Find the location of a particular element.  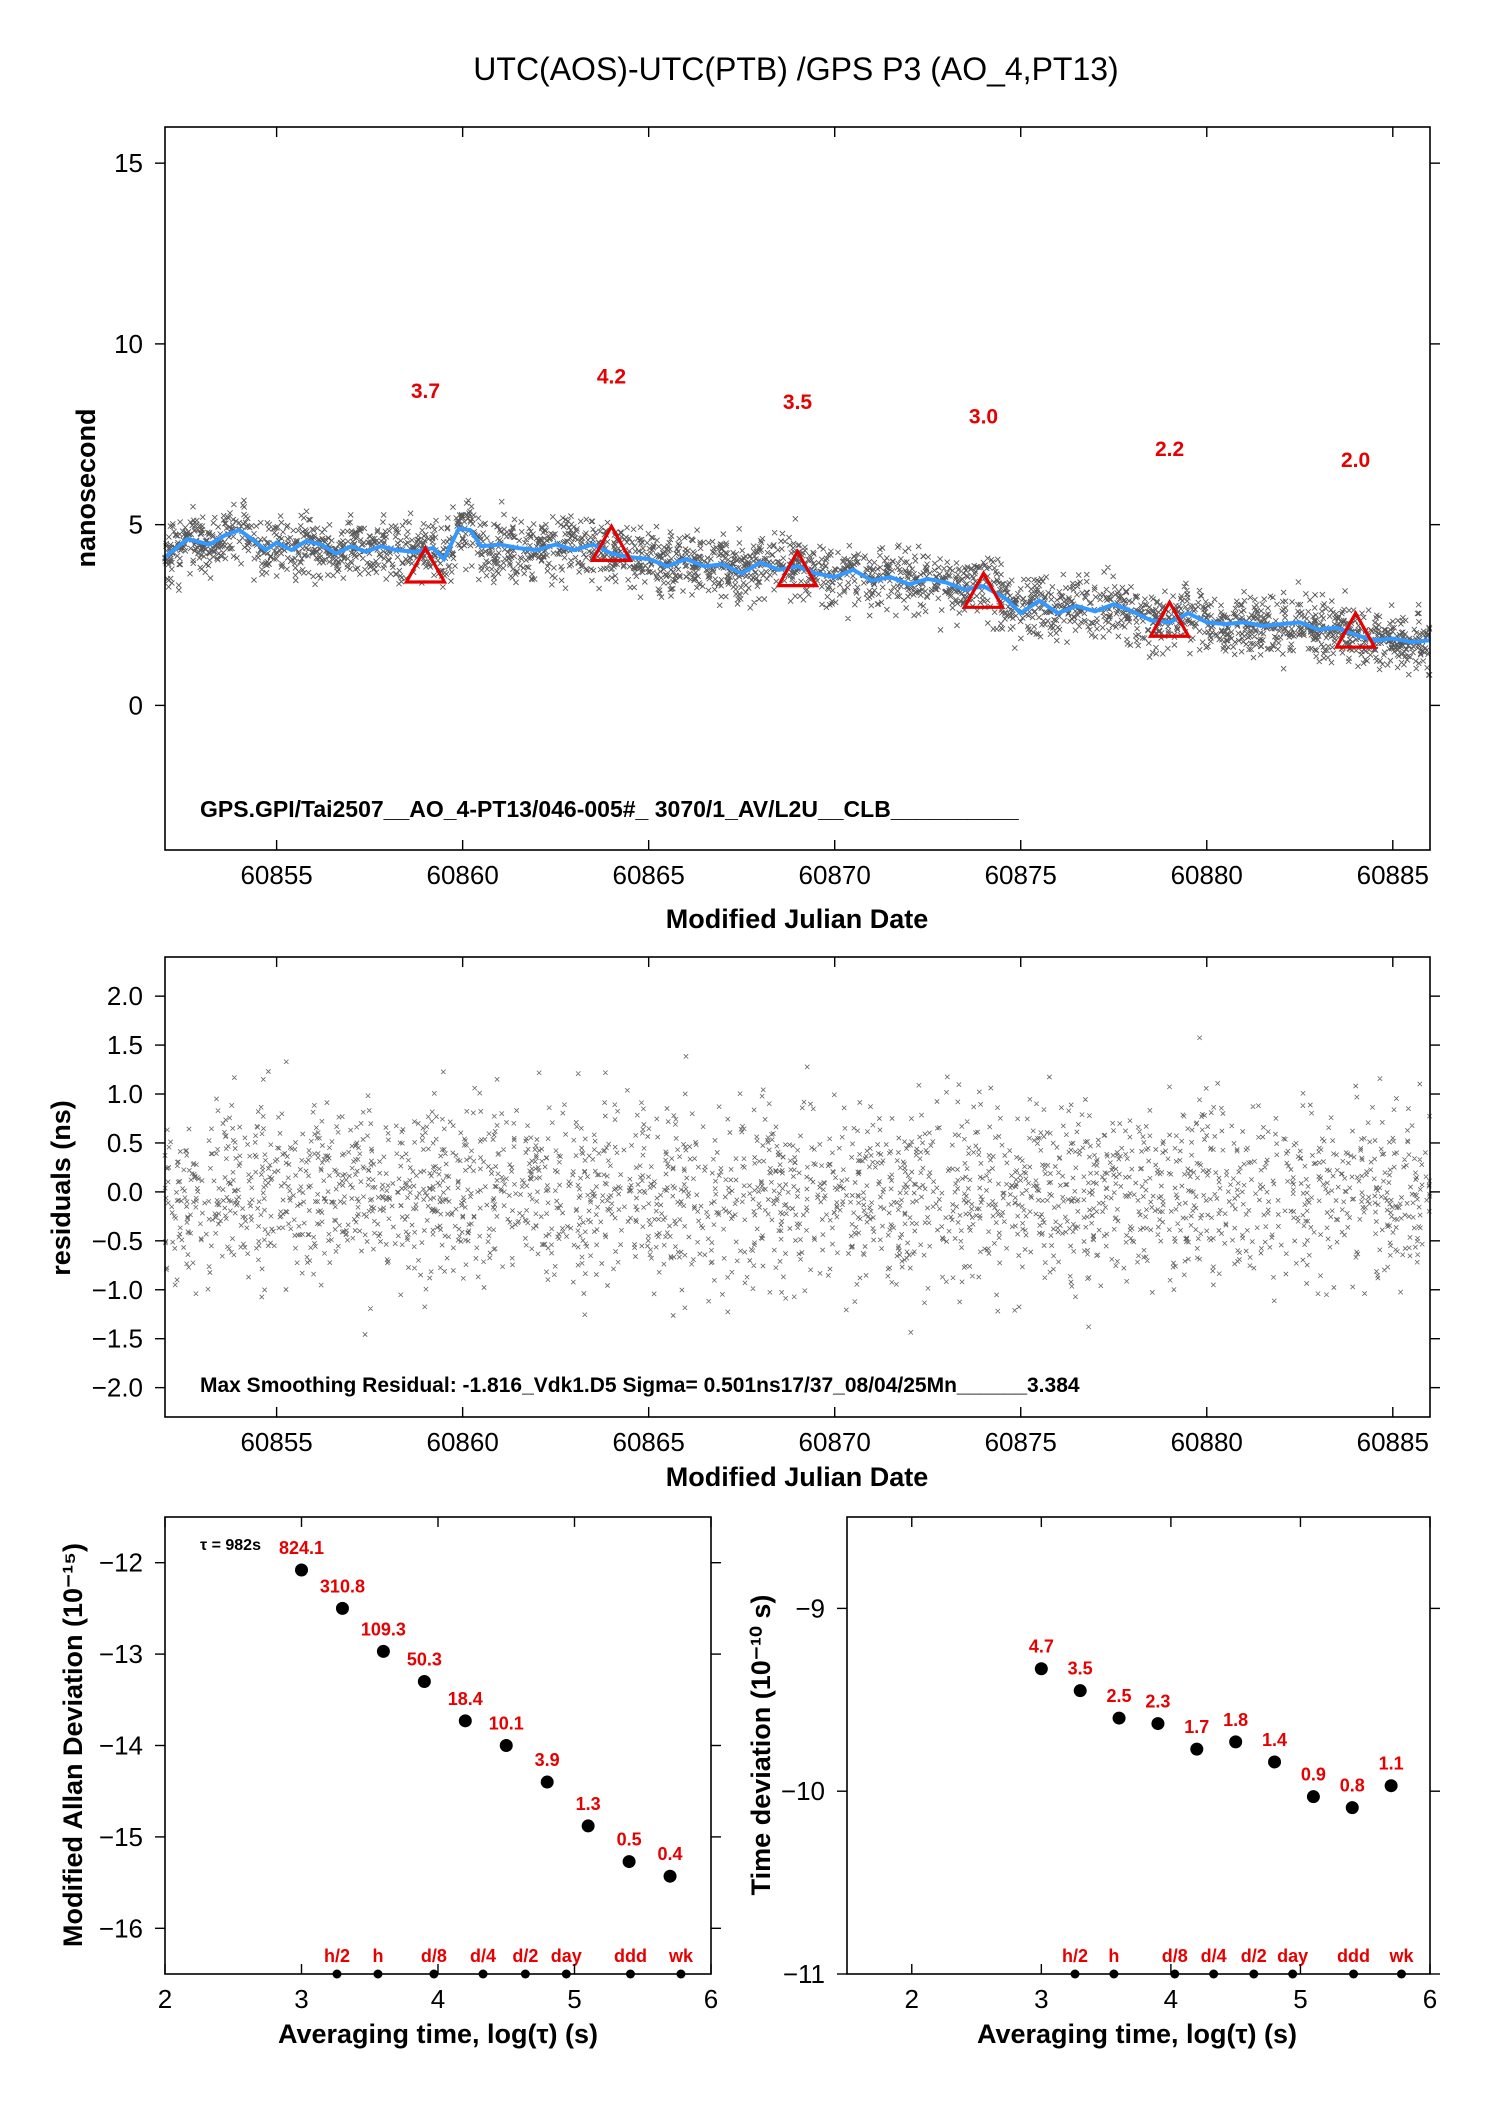

y-tick-label: 15 is located at coordinates (128, 163).